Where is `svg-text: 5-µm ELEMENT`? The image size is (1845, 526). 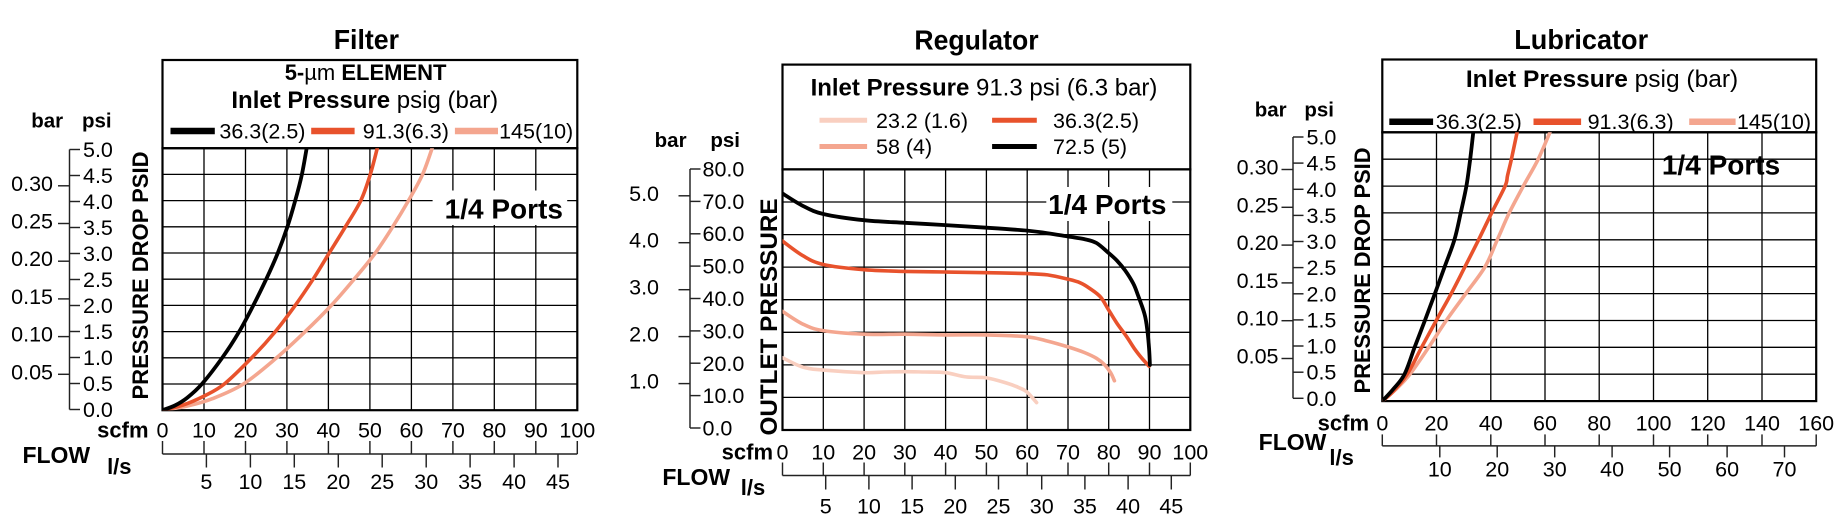
svg-text: 5-µm ELEMENT is located at coordinates (366, 72).